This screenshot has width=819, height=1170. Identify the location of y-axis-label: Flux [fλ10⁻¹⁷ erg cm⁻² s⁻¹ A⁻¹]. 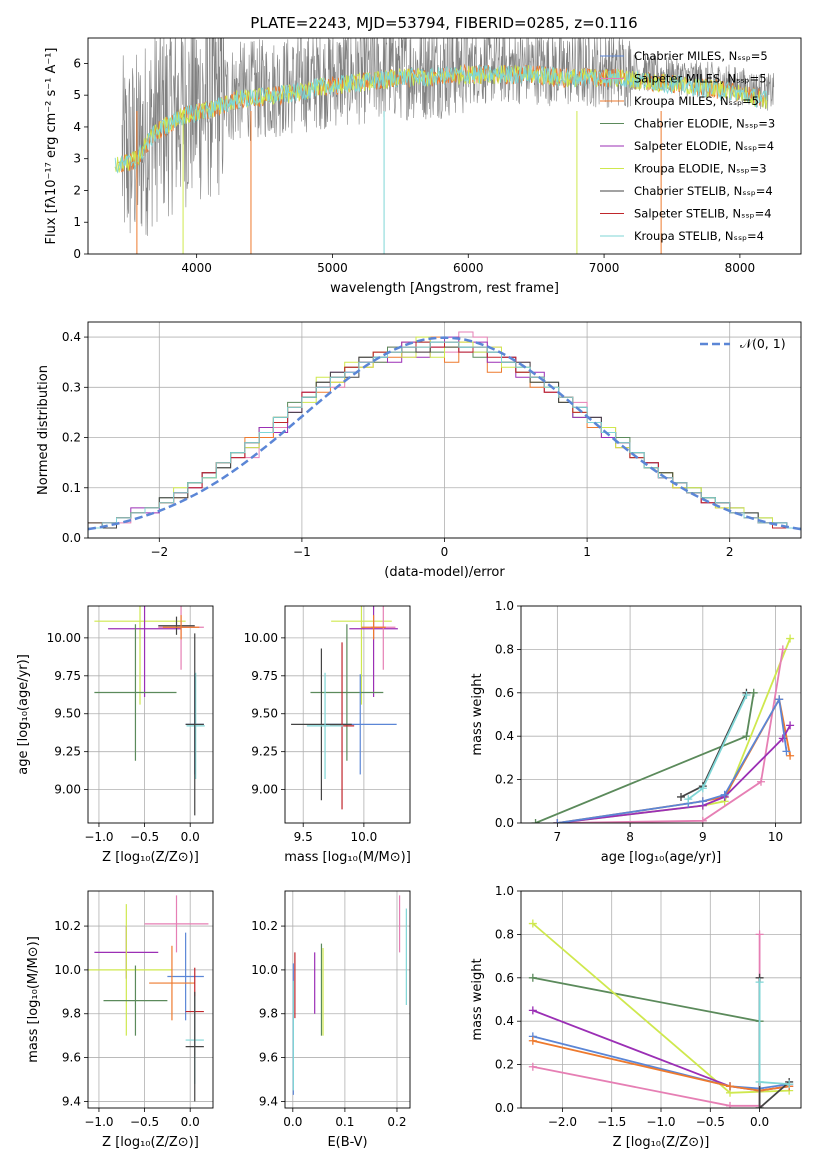
(51, 146).